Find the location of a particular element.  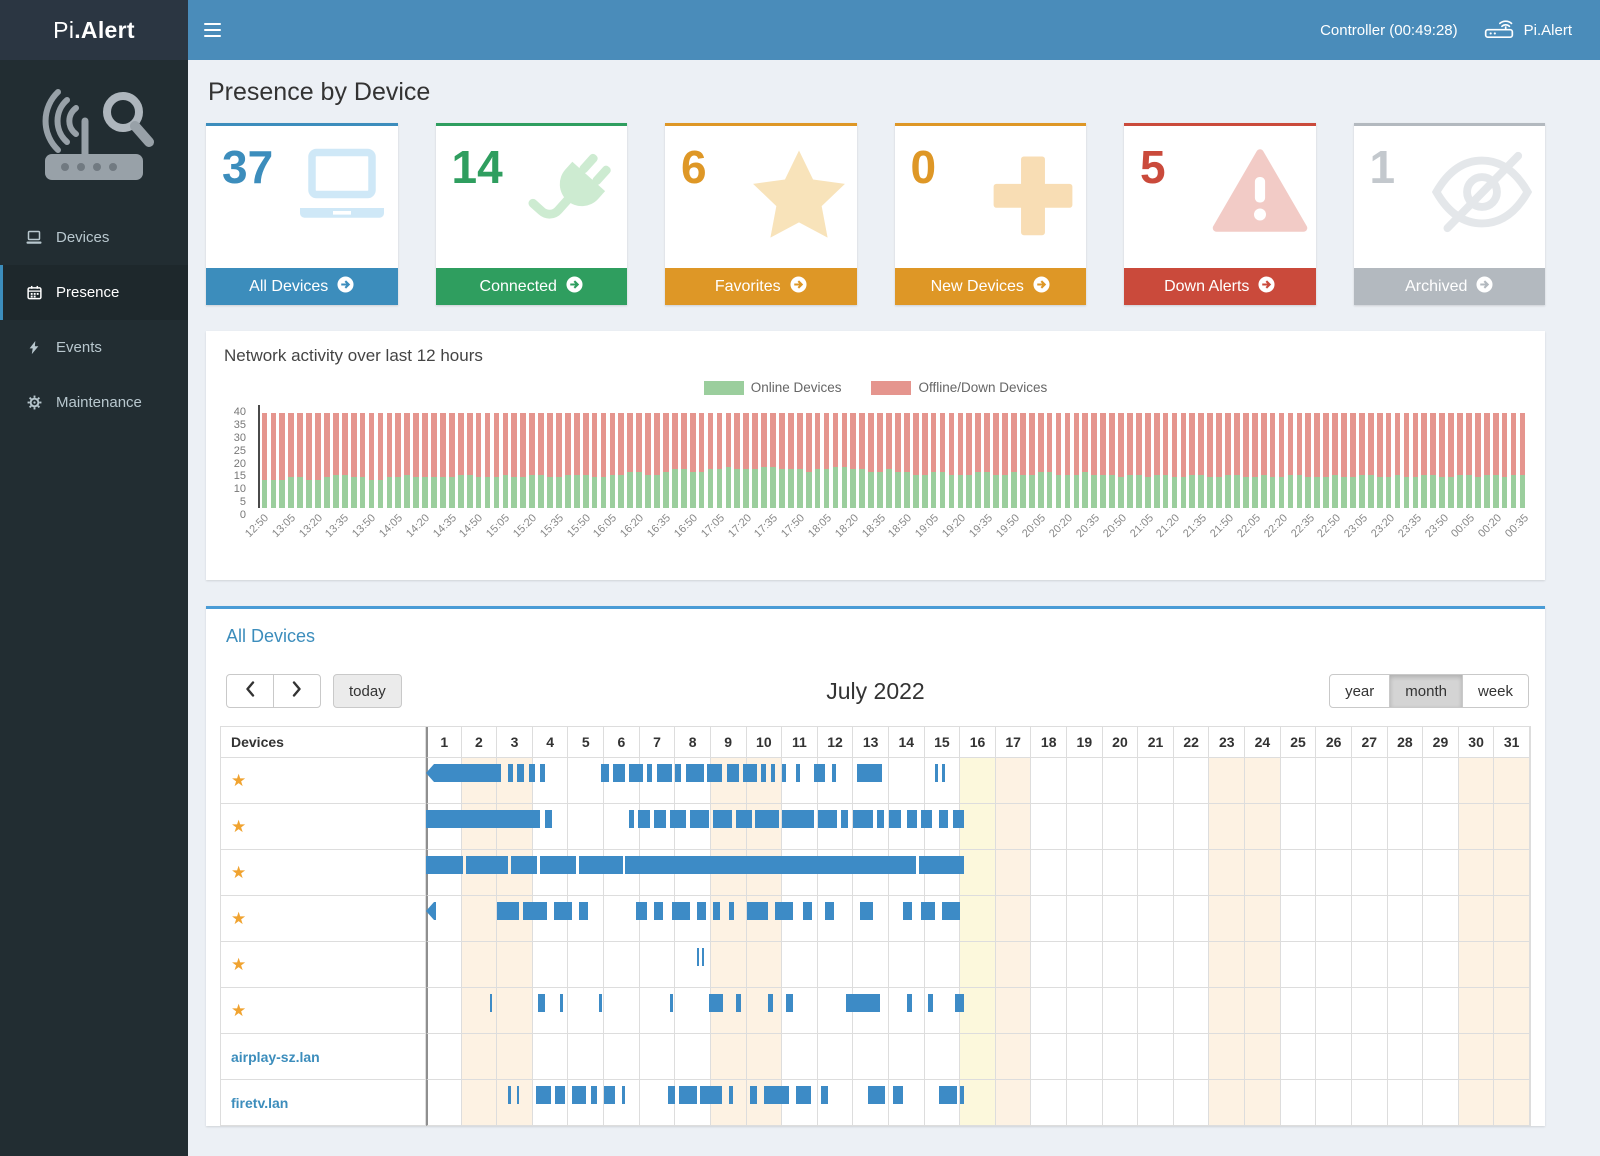

prev-month-button is located at coordinates (250, 691).